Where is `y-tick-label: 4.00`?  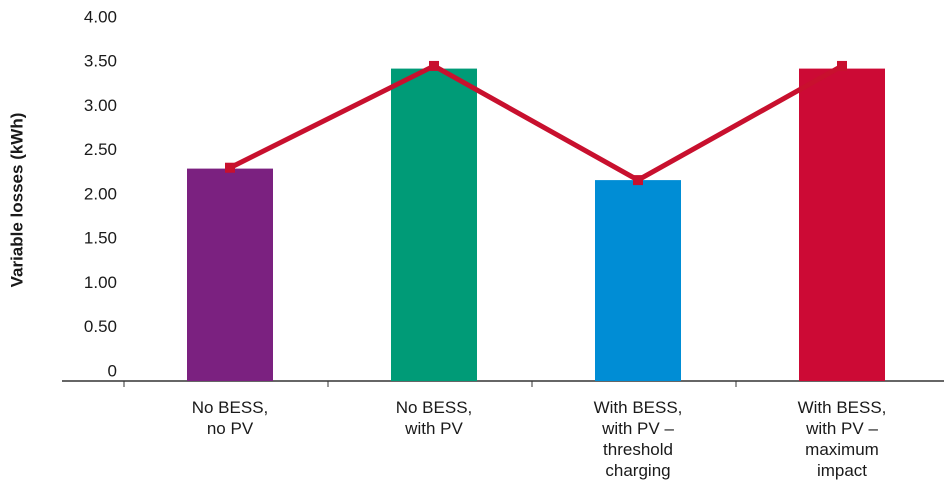
y-tick-label: 4.00 is located at coordinates (100, 16).